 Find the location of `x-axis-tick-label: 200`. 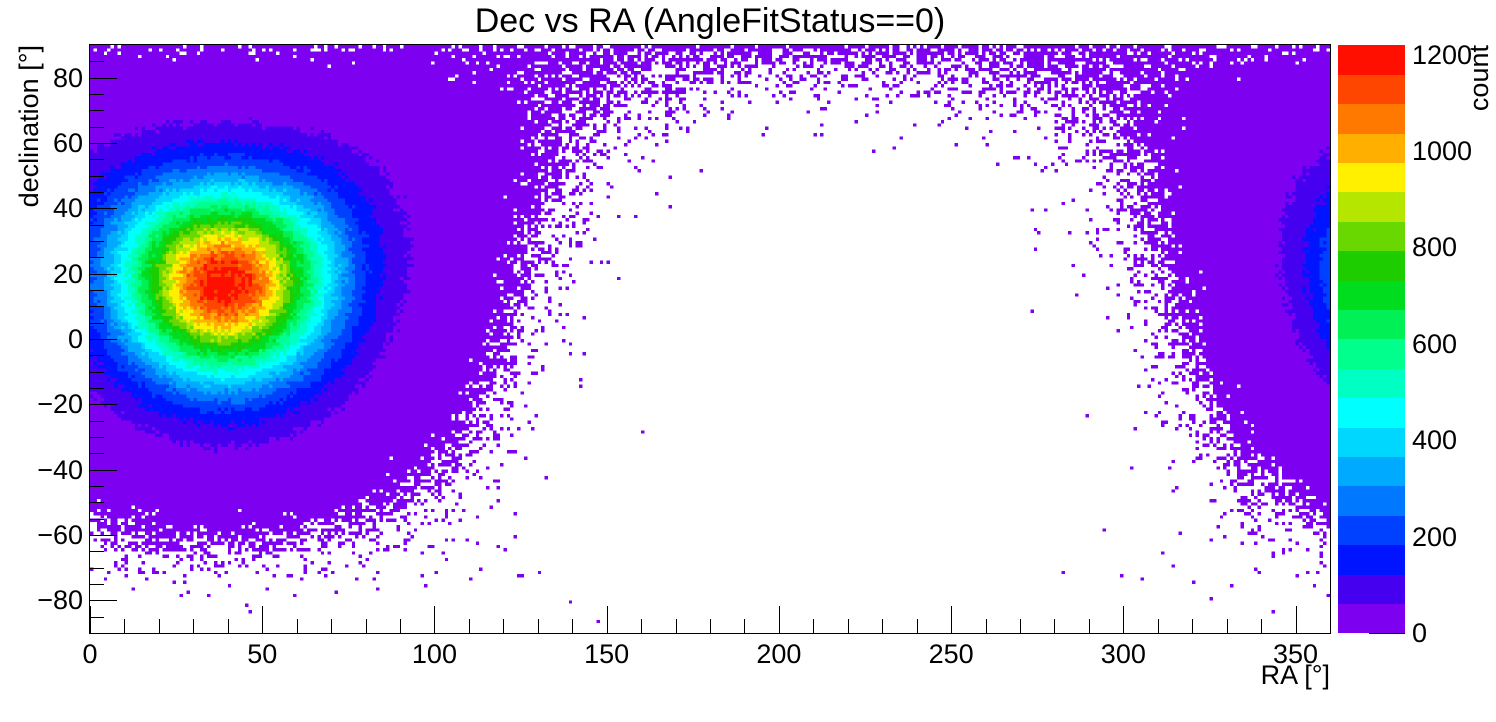

x-axis-tick-label: 200 is located at coordinates (779, 654).